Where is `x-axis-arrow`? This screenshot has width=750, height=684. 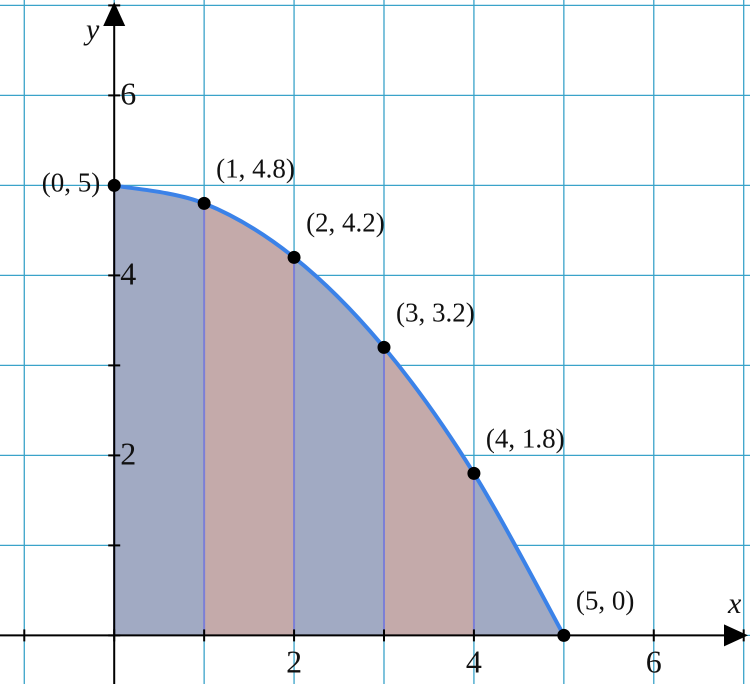 x-axis-arrow is located at coordinates (736, 635).